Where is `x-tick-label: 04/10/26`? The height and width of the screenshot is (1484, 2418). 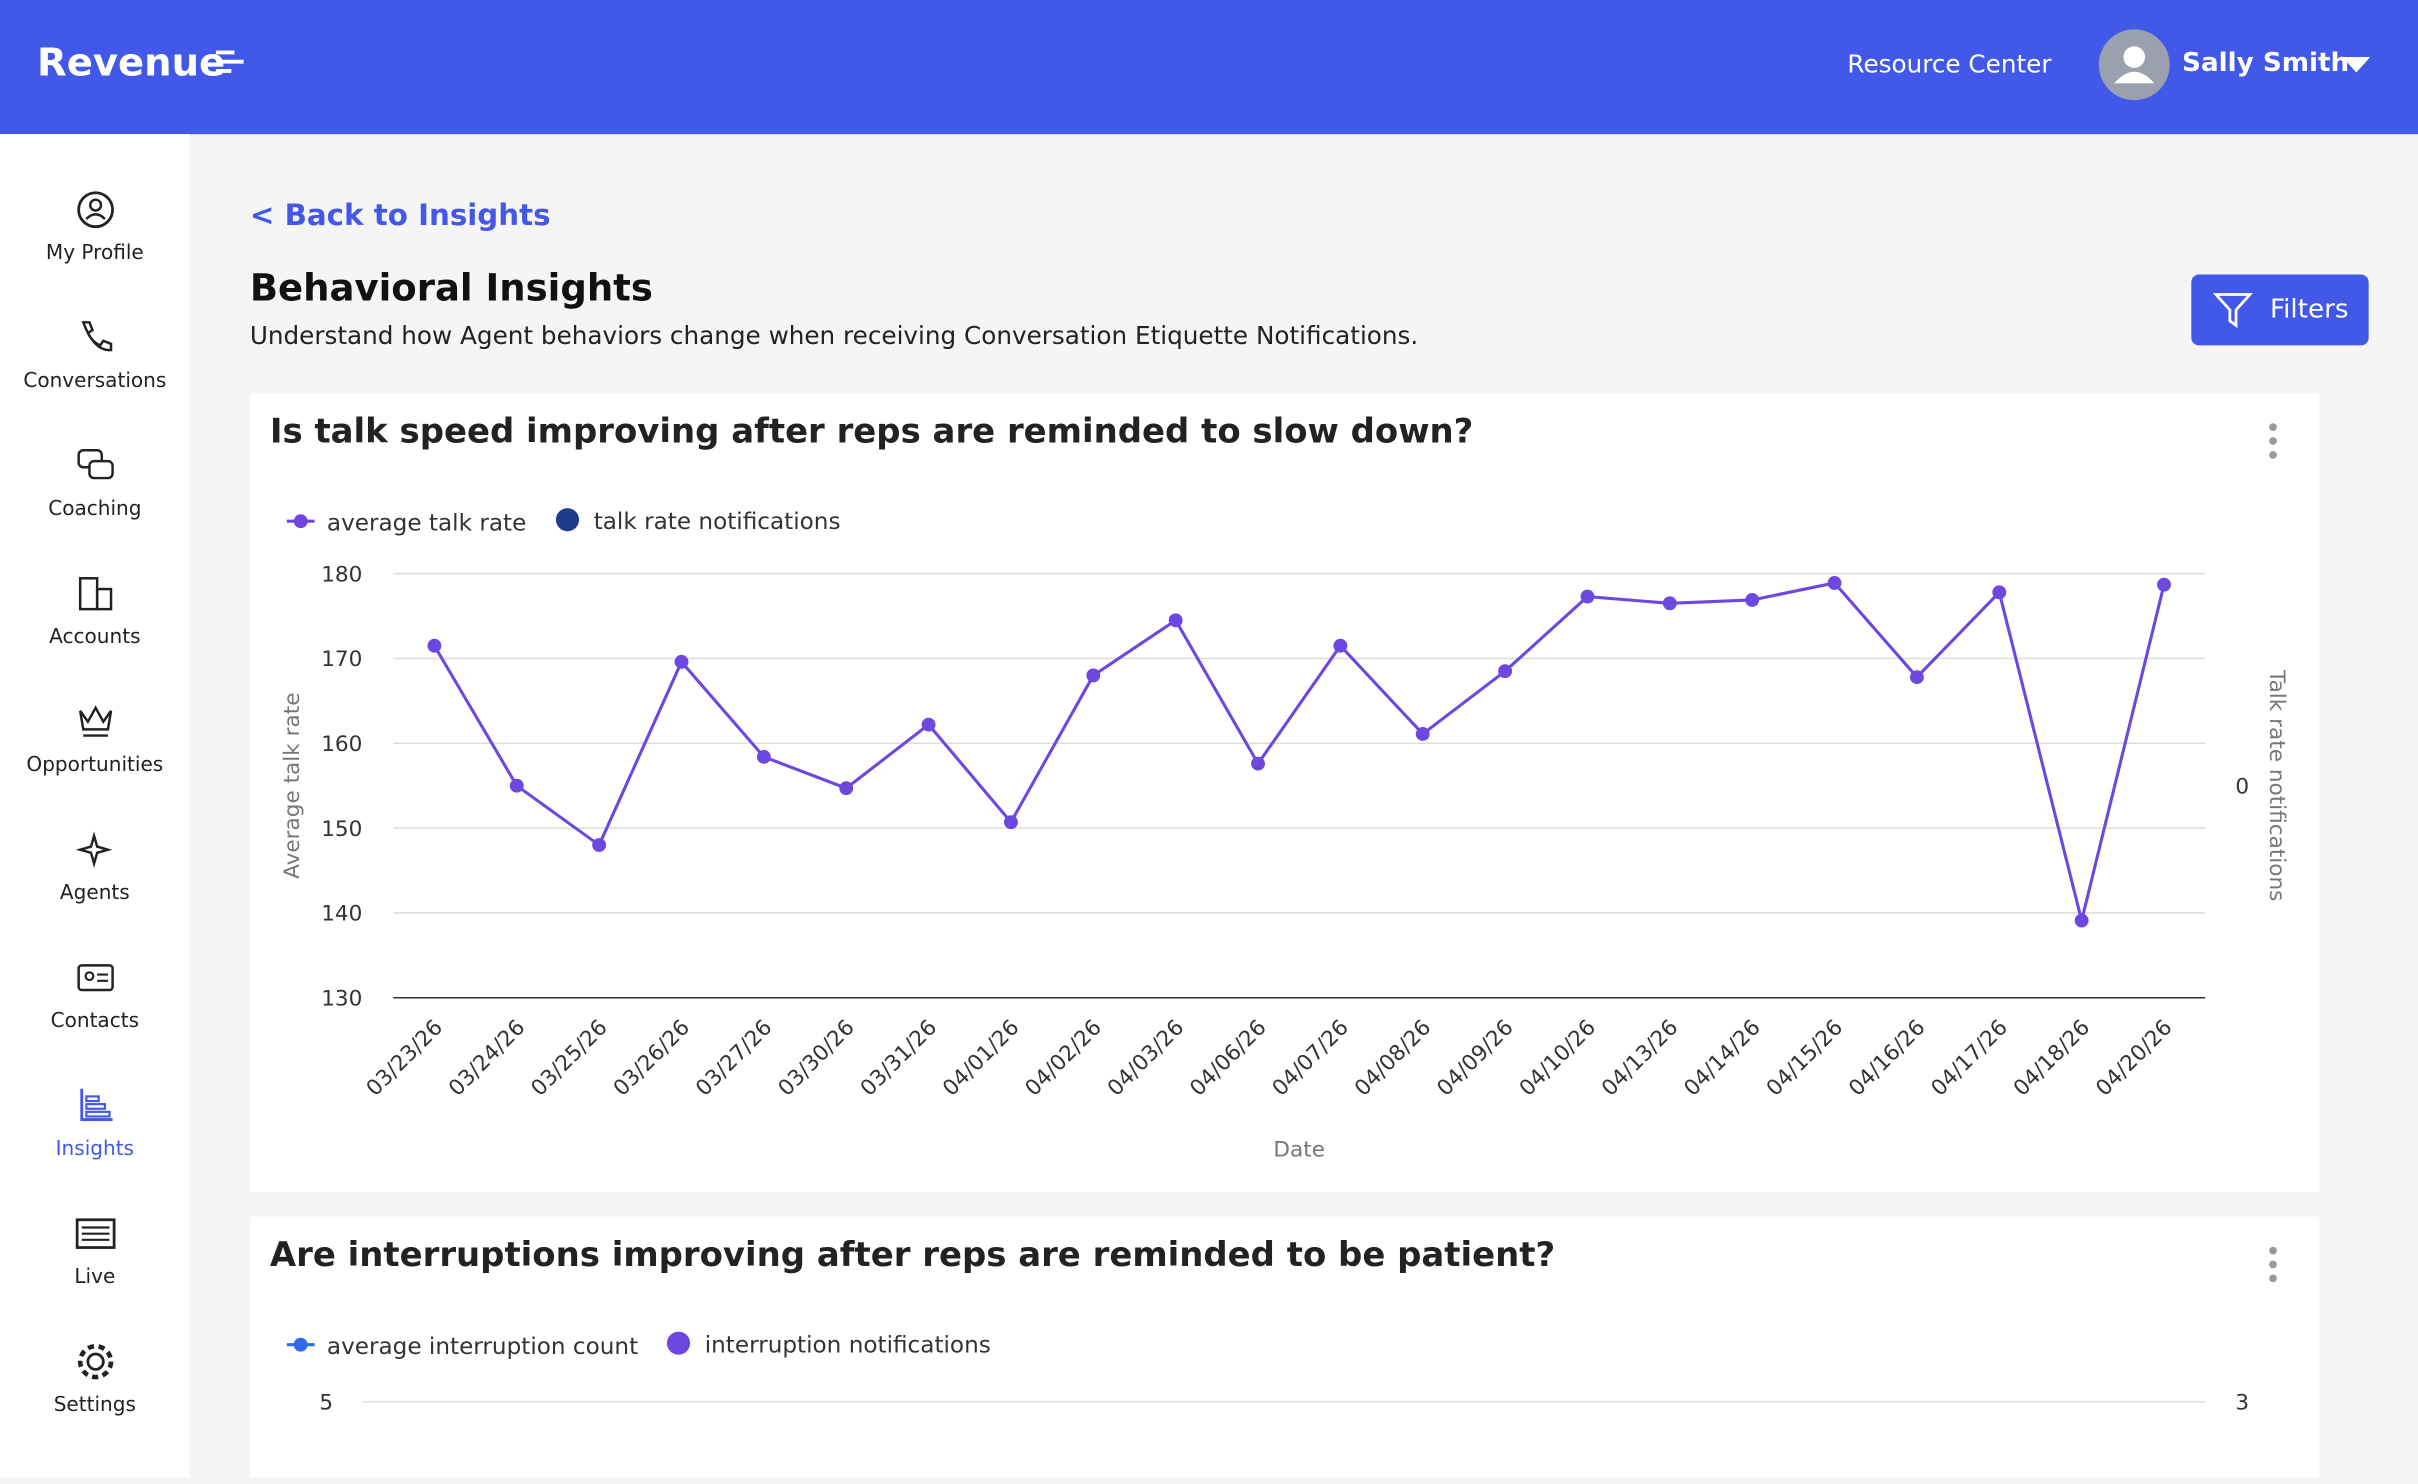
x-tick-label: 04/10/26 is located at coordinates (1558, 1058).